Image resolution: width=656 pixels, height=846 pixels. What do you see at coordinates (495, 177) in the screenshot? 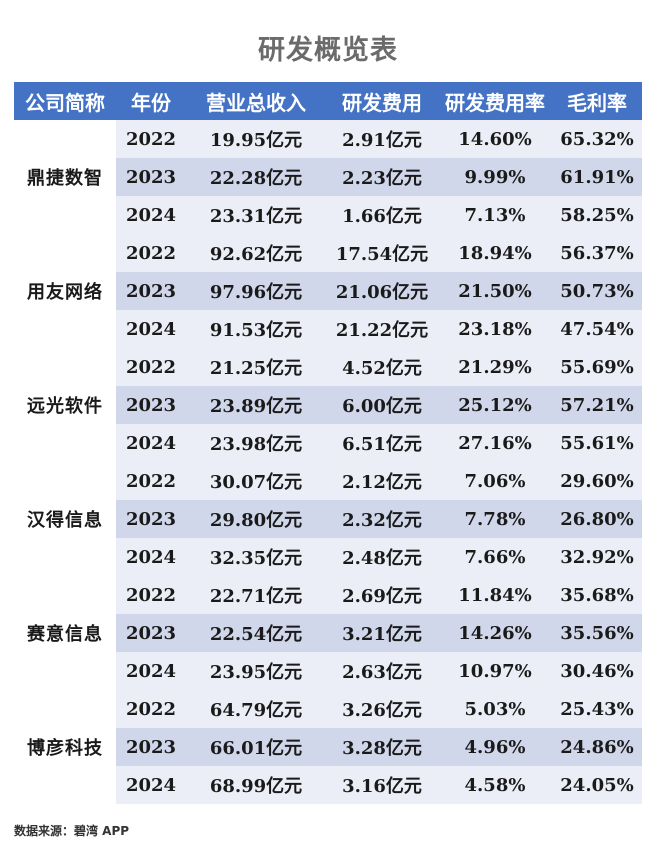
I see `rd-rate-cell: 9.99%` at bounding box center [495, 177].